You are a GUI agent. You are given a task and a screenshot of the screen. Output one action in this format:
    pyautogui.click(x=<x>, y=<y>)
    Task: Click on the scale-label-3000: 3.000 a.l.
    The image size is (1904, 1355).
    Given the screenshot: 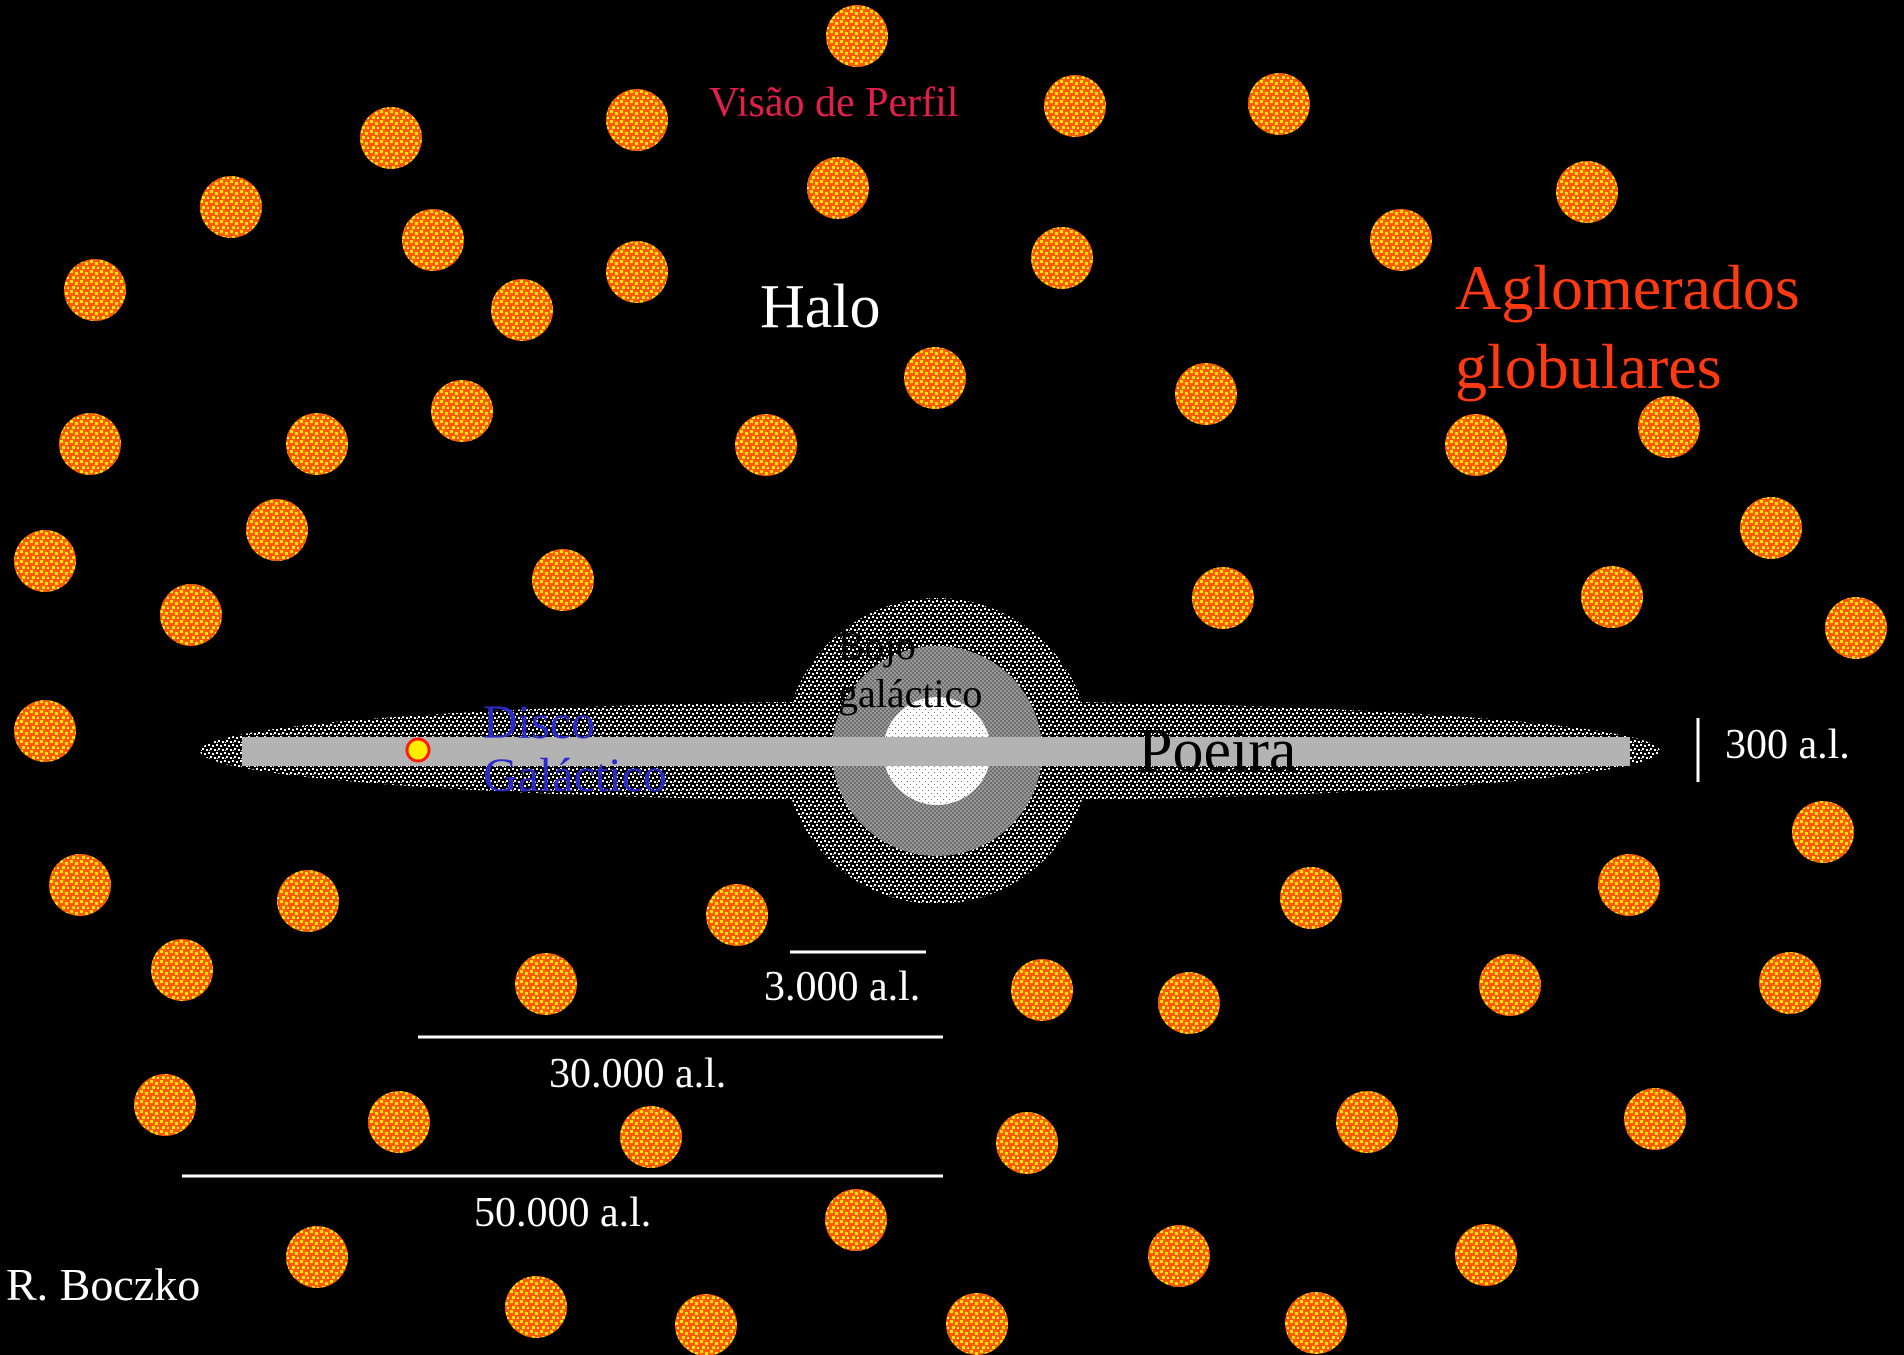 What is the action you would take?
    pyautogui.click(x=842, y=987)
    